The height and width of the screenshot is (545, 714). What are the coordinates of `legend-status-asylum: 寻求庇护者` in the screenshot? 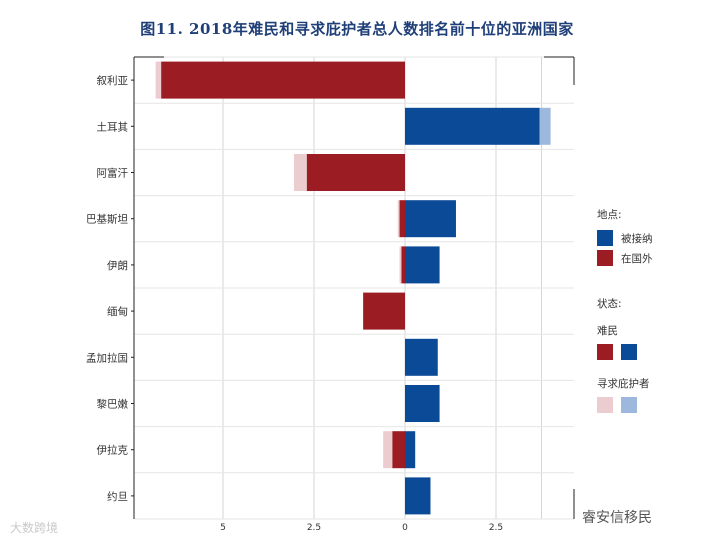 It's located at (623, 384).